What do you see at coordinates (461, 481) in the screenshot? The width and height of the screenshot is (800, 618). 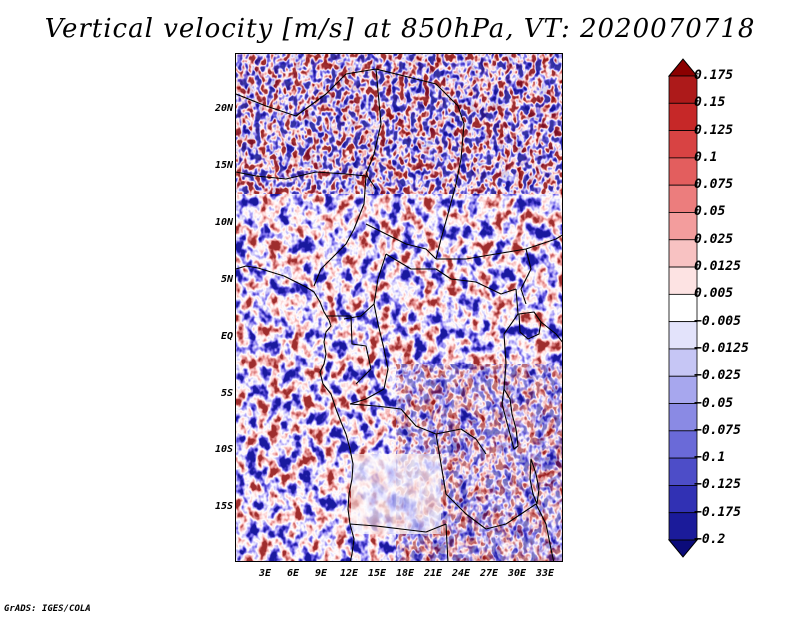 I see `border-angola-zambia` at bounding box center [461, 481].